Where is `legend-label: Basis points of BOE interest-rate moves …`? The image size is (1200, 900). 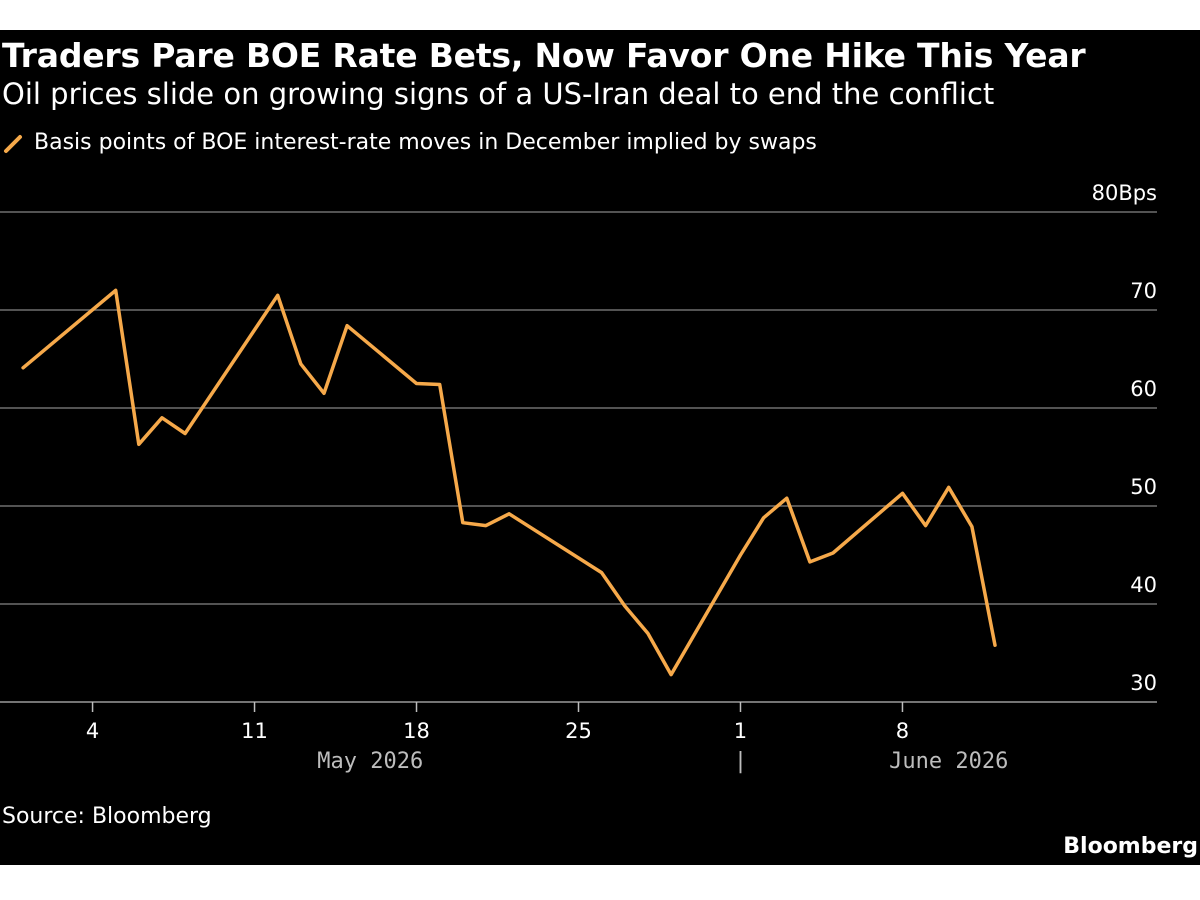
legend-label: Basis points of BOE interest-rate moves … is located at coordinates (425, 142).